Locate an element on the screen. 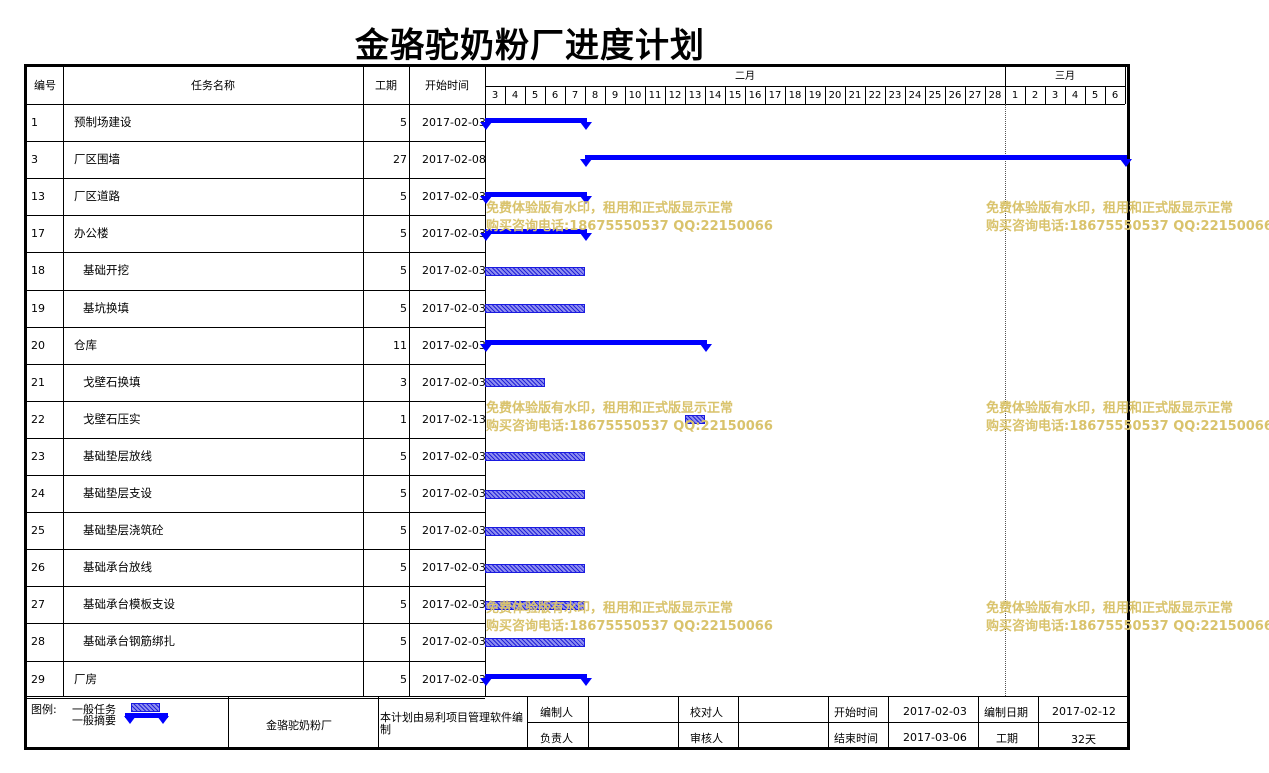  task-name: 基础承台模板支设 is located at coordinates (129, 603).